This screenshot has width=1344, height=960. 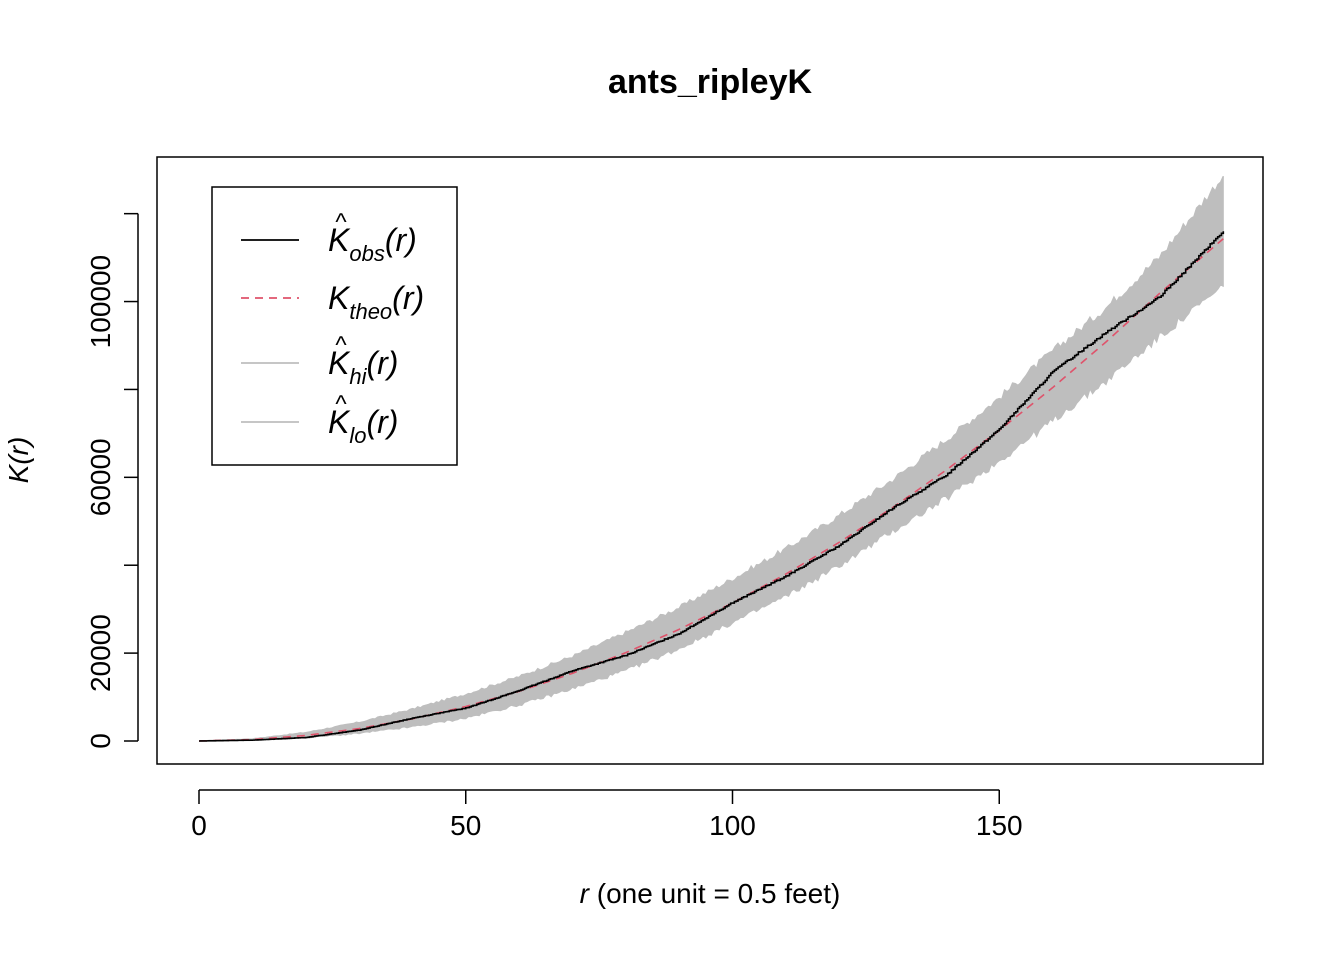 I want to click on legend-box, so click(x=334, y=326).